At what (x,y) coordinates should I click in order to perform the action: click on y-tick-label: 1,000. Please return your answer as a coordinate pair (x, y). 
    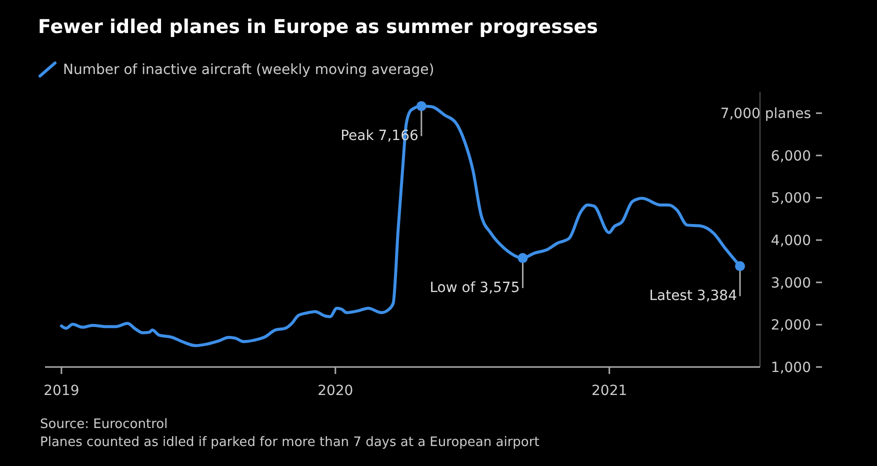
    Looking at the image, I should click on (790, 368).